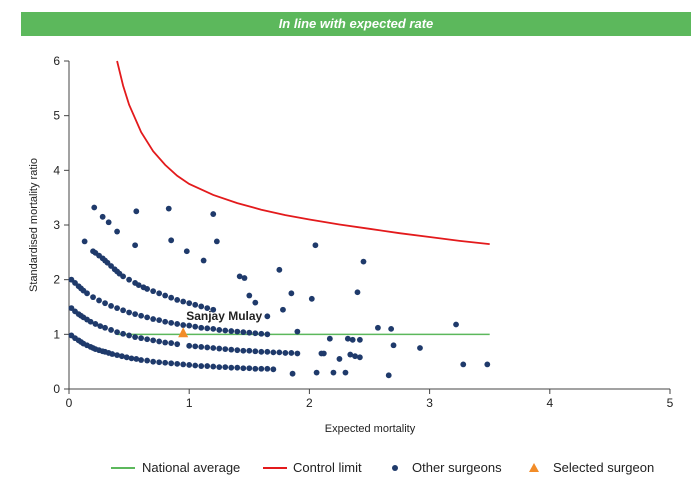 Image resolution: width=700 pixels, height=500 pixels. I want to click on other-surgeons-swatch, so click(395, 468).